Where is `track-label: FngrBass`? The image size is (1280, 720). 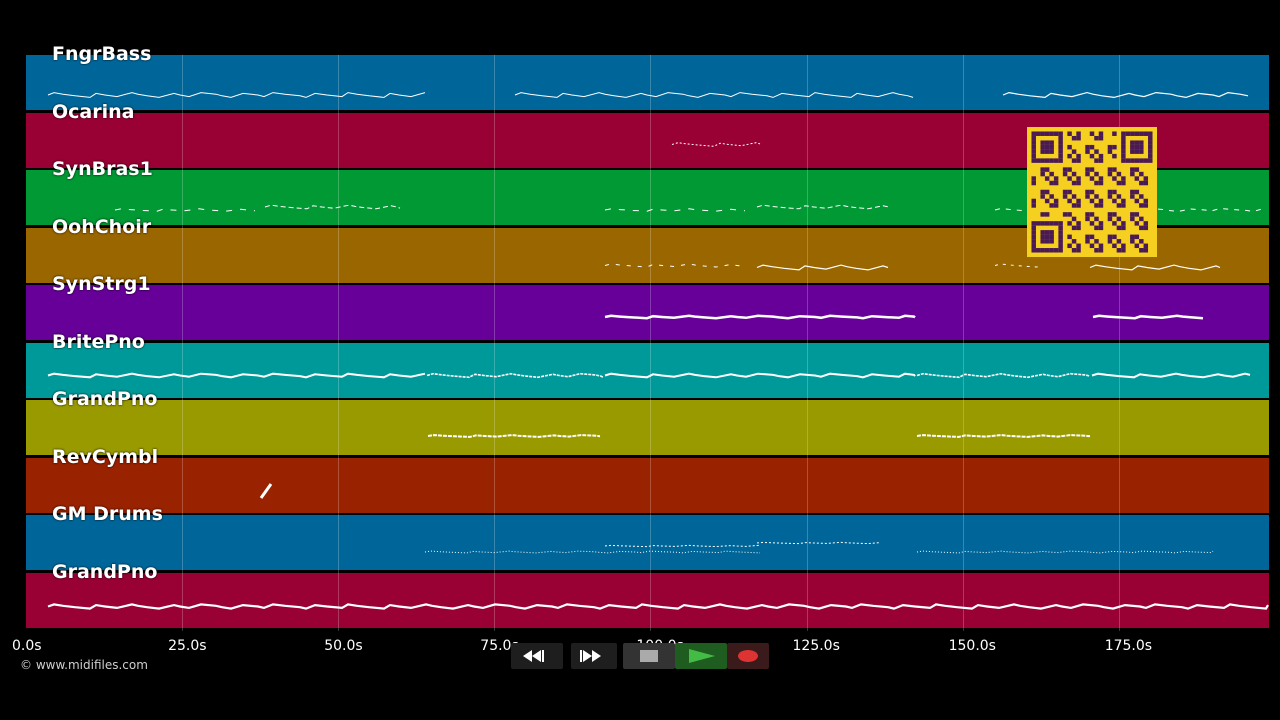 track-label: FngrBass is located at coordinates (102, 54).